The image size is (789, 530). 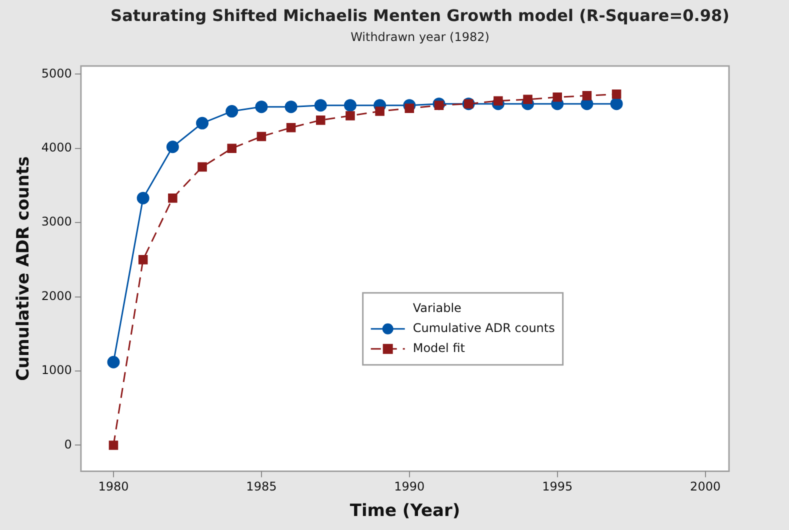 I want to click on x-tick-label: 1985, so click(x=261, y=487).